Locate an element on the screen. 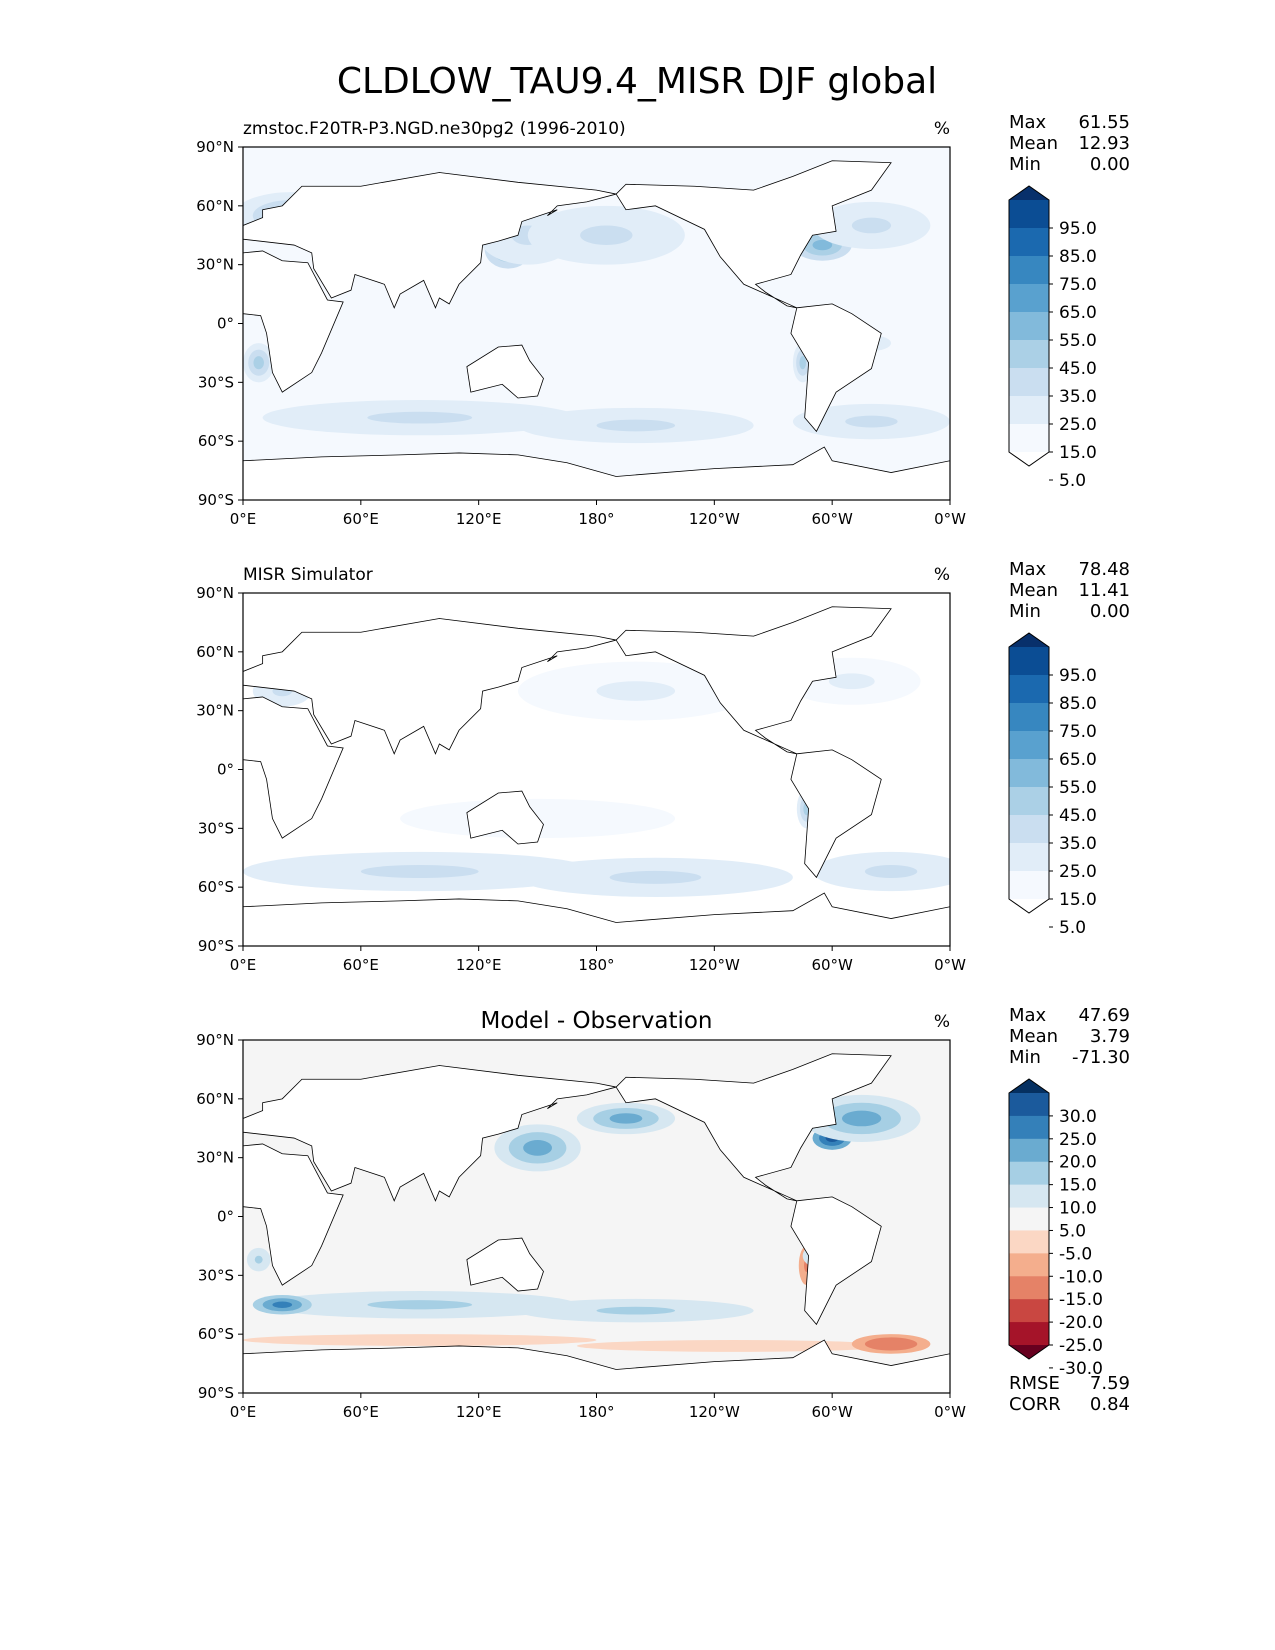 The width and height of the screenshot is (1275, 1650). colorbar-tick-label: 20.0 is located at coordinates (1078, 1163).